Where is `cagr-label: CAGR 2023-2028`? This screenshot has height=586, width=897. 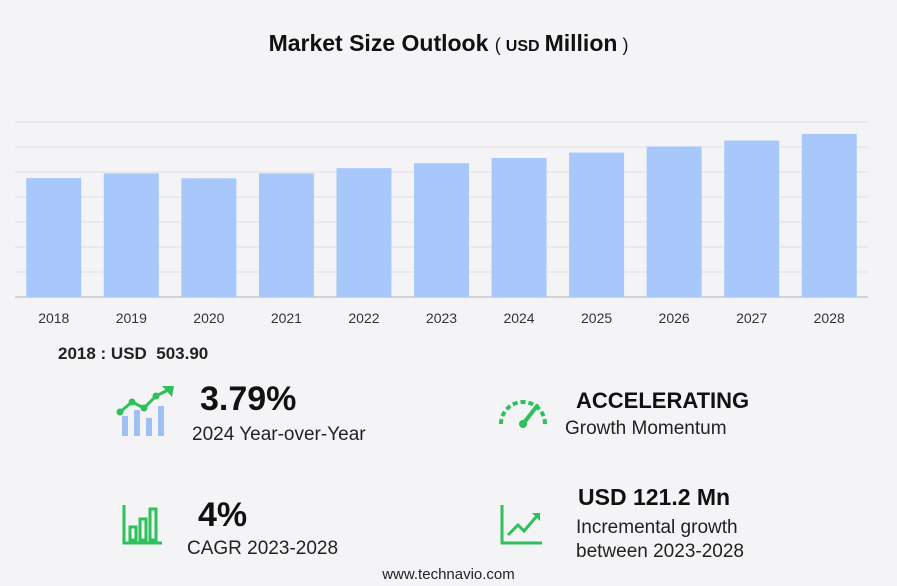 cagr-label: CAGR 2023-2028 is located at coordinates (263, 548).